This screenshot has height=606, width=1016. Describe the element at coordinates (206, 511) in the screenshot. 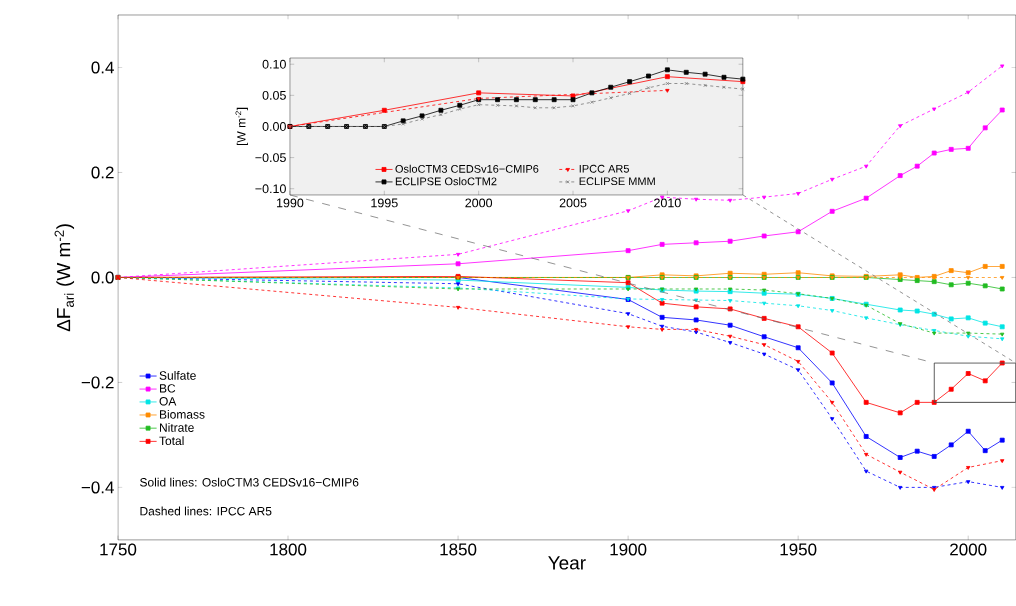

I see `annotation: Dashed lines: IPCC AR5` at that location.